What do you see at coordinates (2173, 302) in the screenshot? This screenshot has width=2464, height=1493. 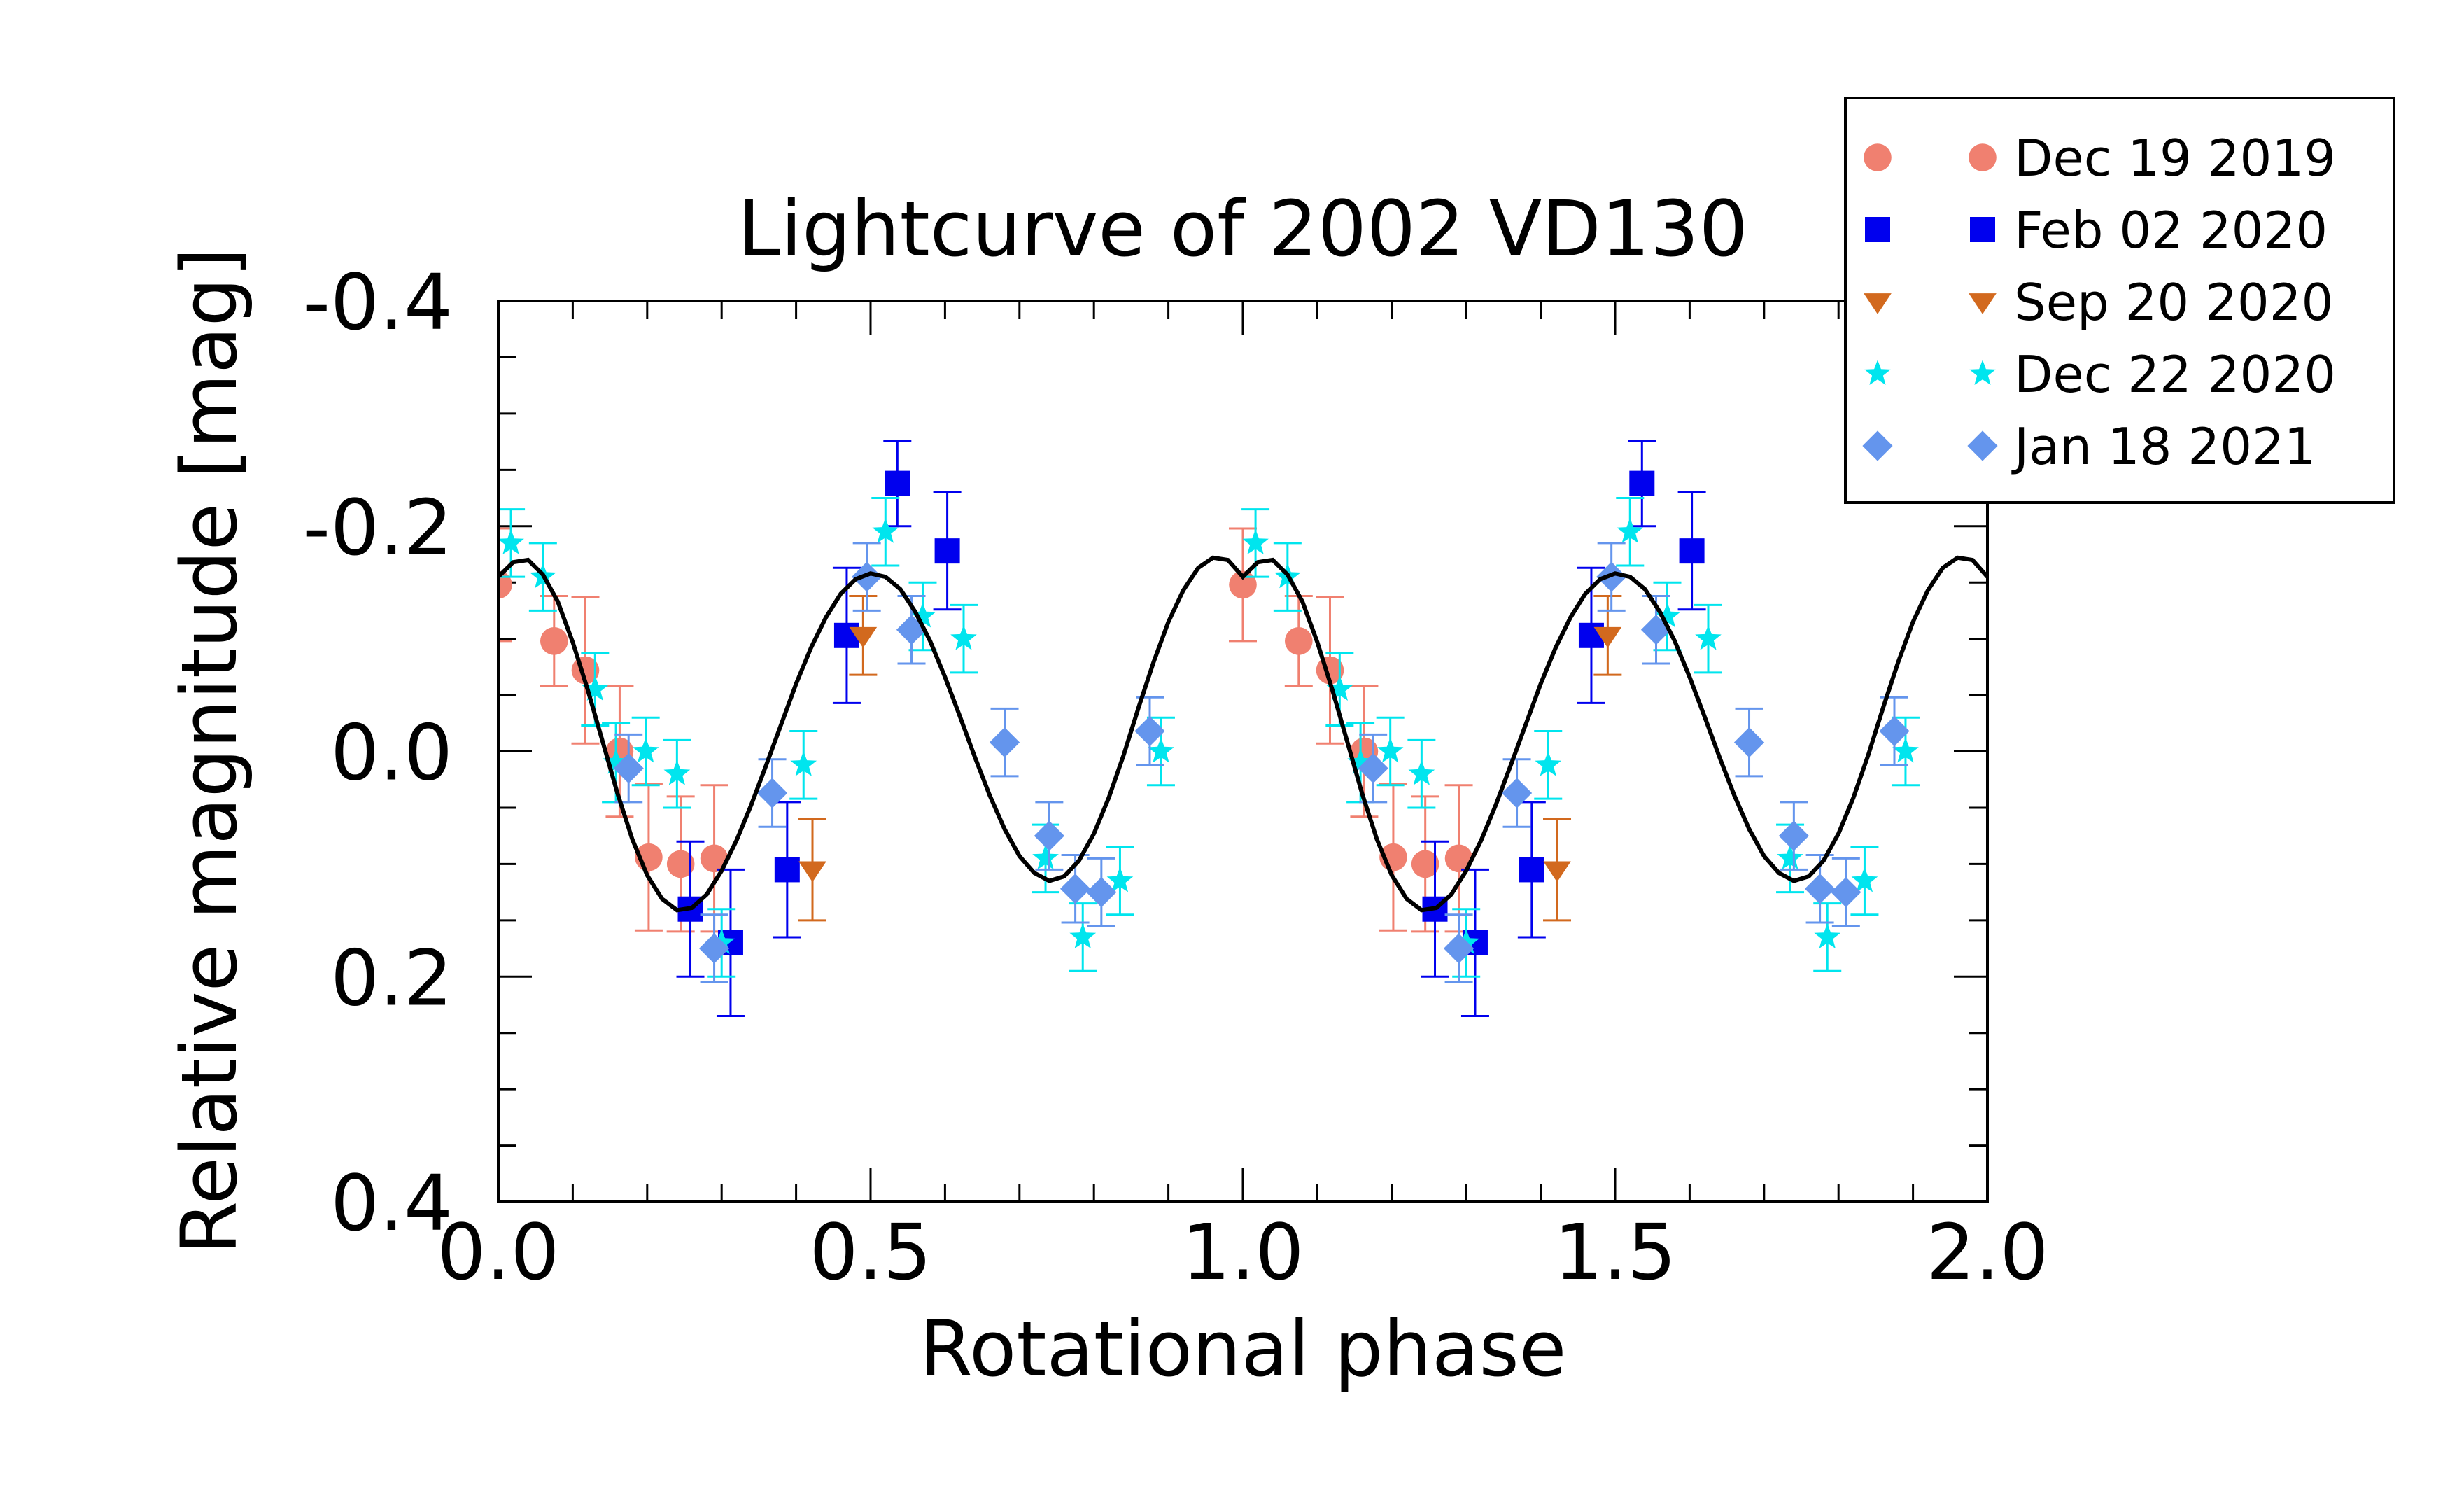 I see `legend-label: Sep 20 2020` at bounding box center [2173, 302].